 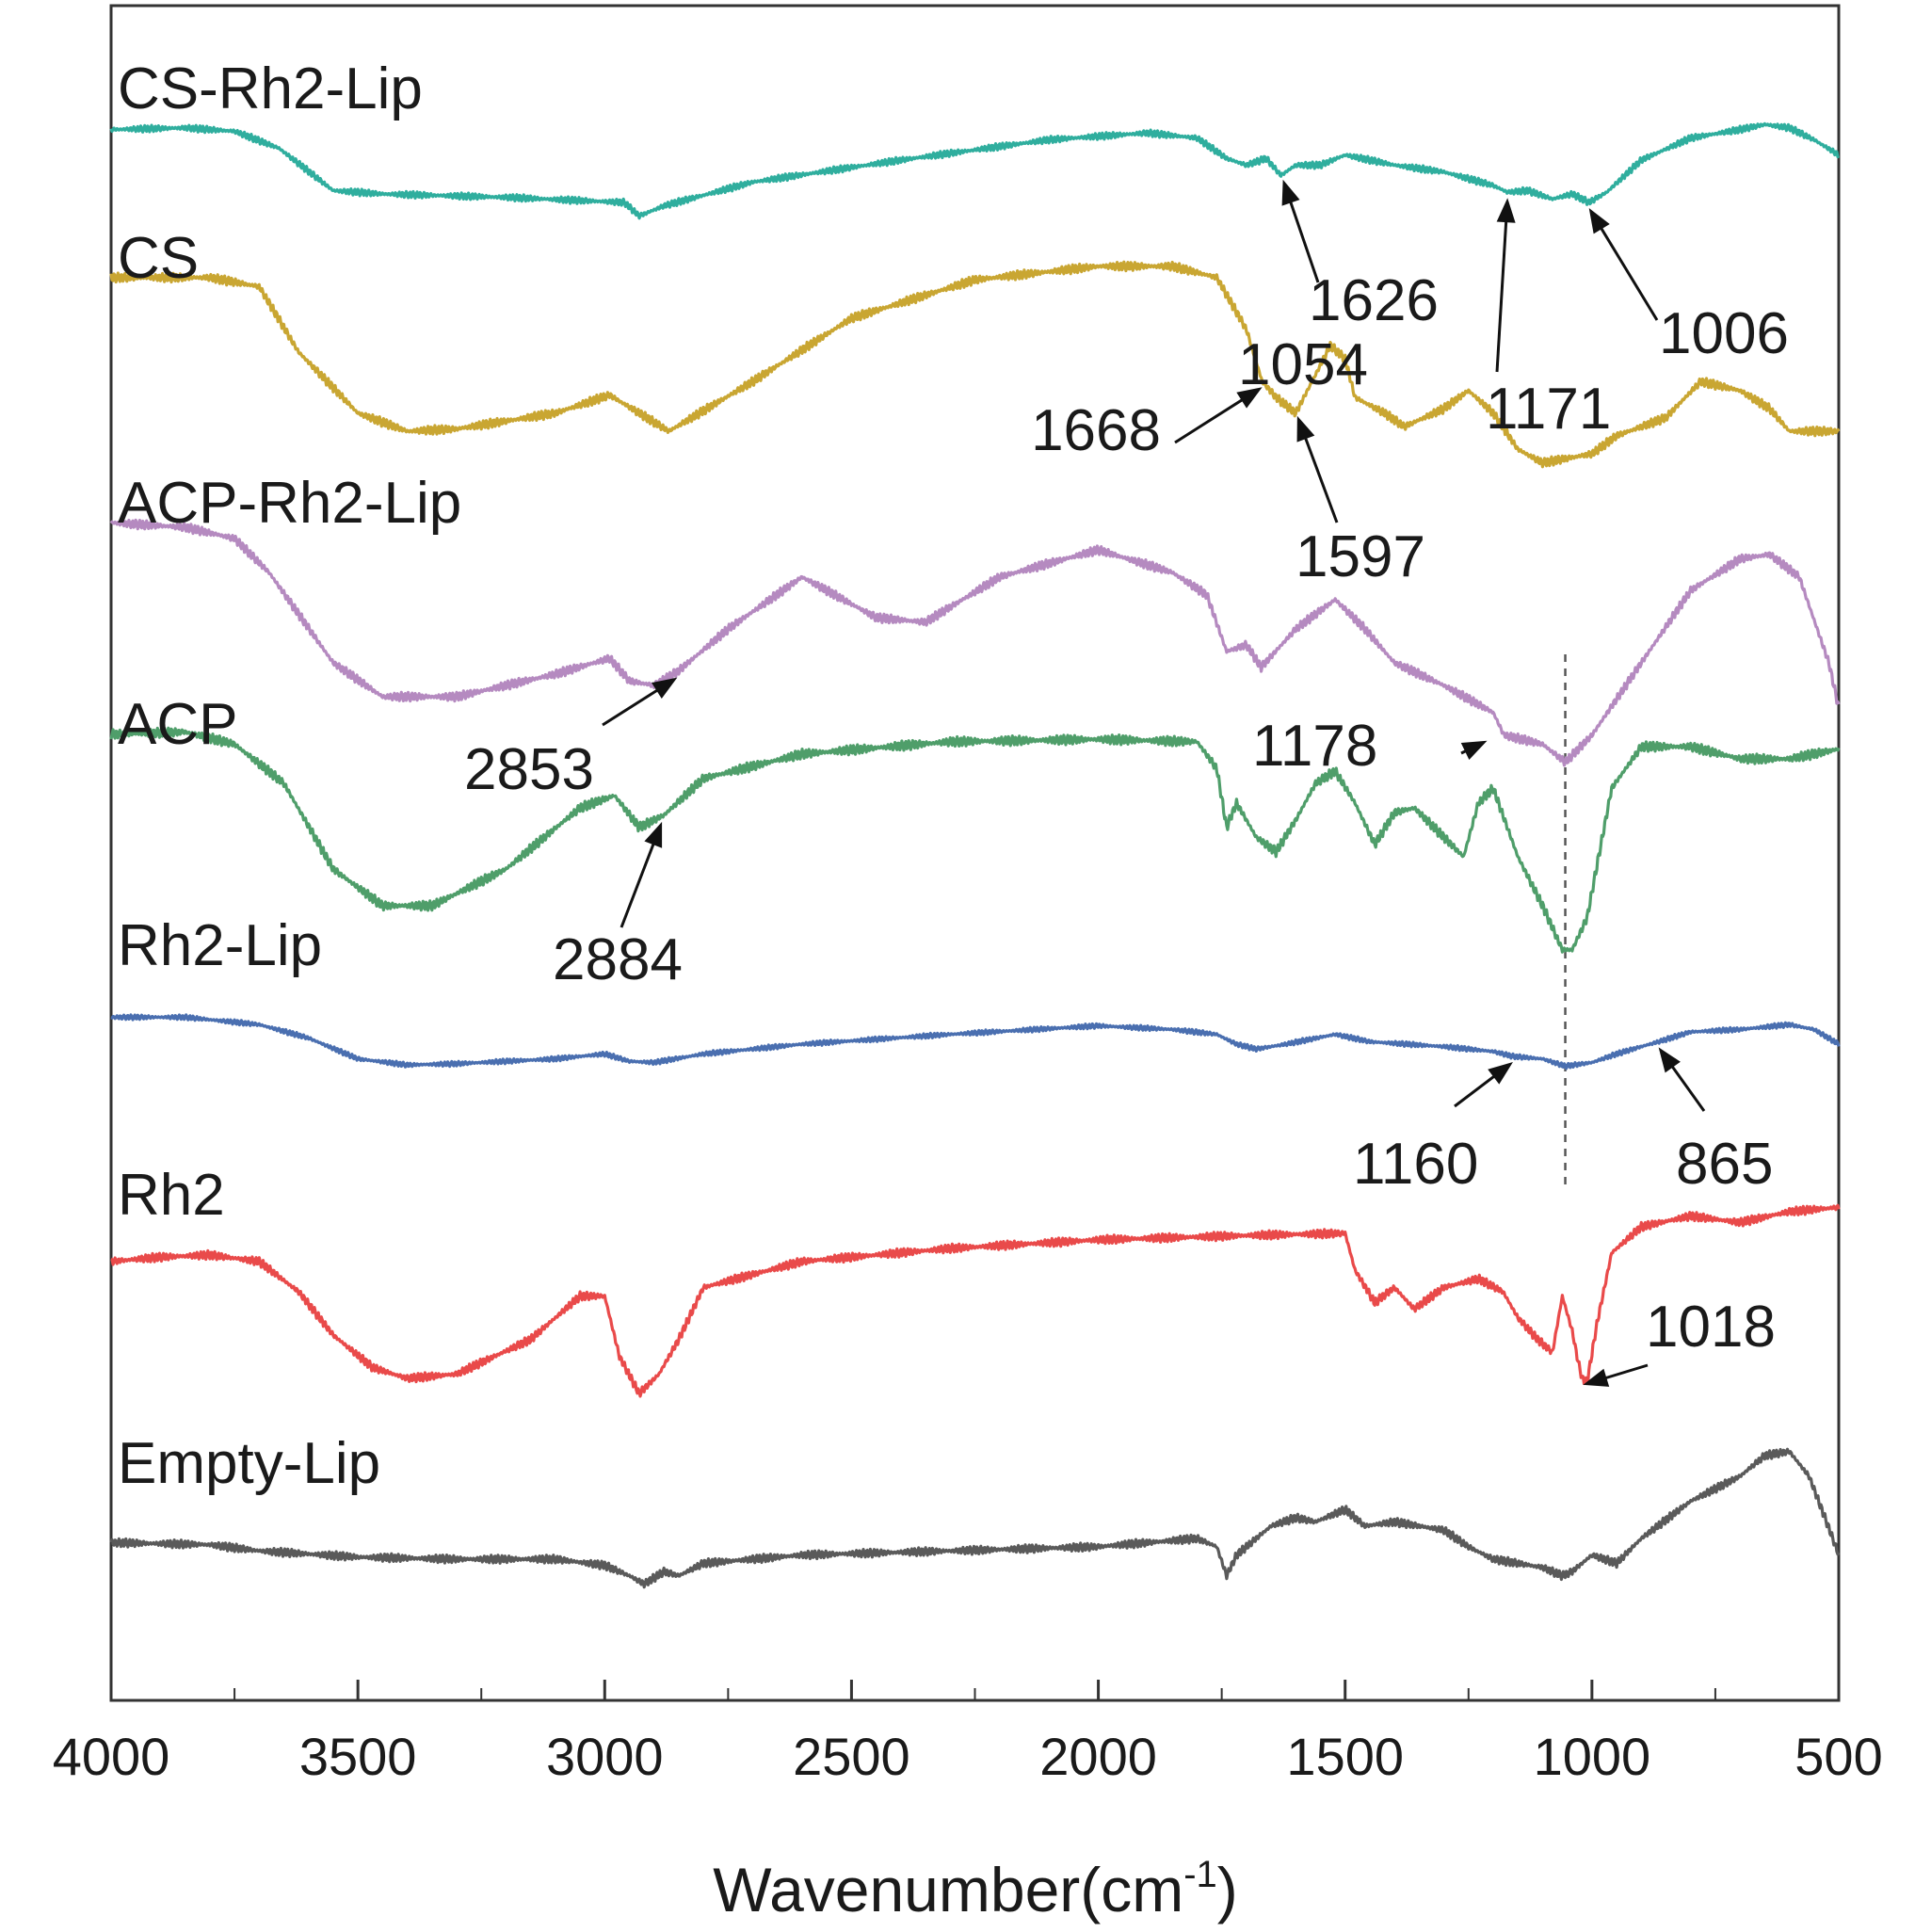 I want to click on peak-label: 865, so click(x=1725, y=1164).